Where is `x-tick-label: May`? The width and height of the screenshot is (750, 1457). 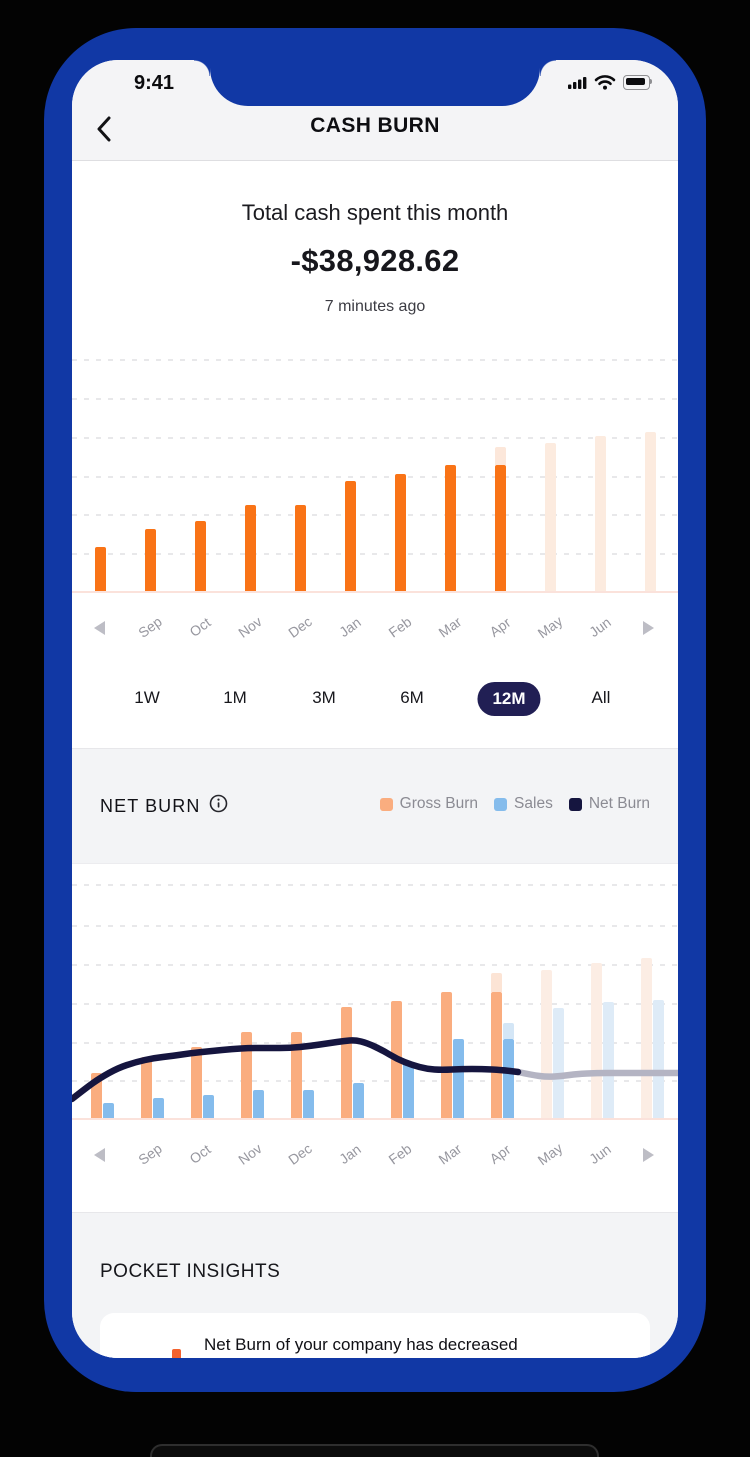
x-tick-label: May is located at coordinates (550, 1154).